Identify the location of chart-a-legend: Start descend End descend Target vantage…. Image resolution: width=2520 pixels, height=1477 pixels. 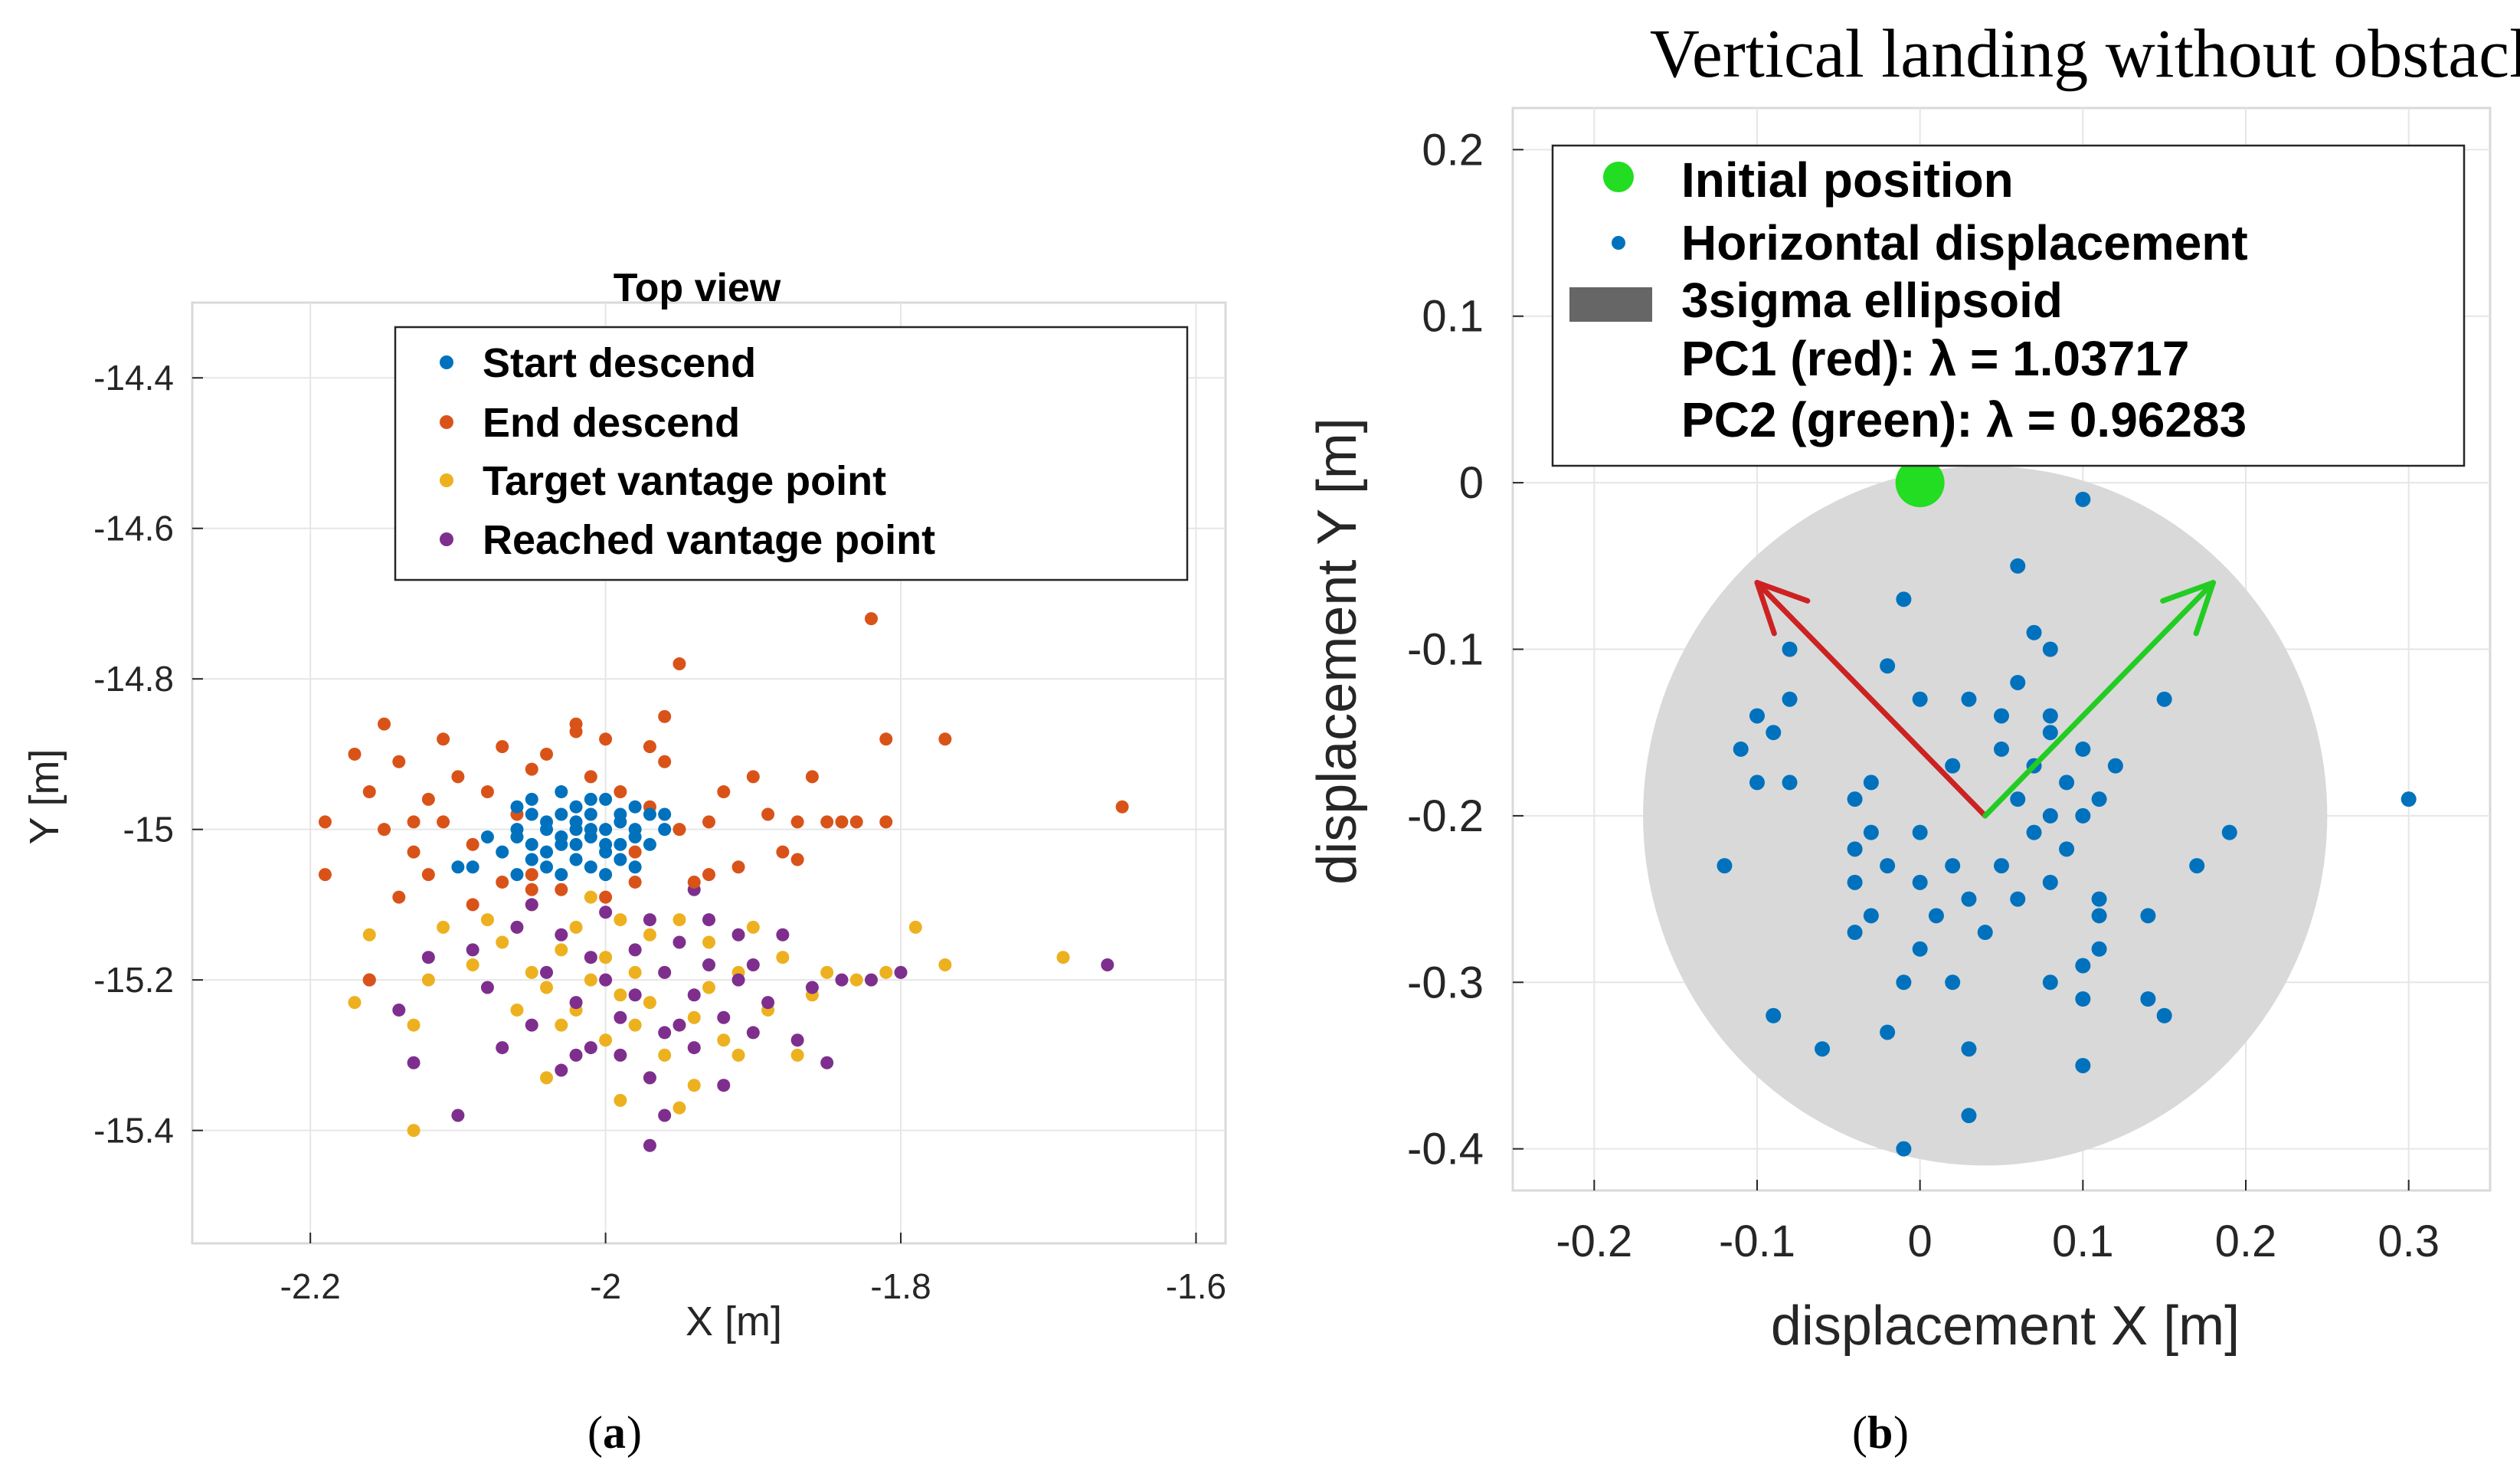
(791, 453).